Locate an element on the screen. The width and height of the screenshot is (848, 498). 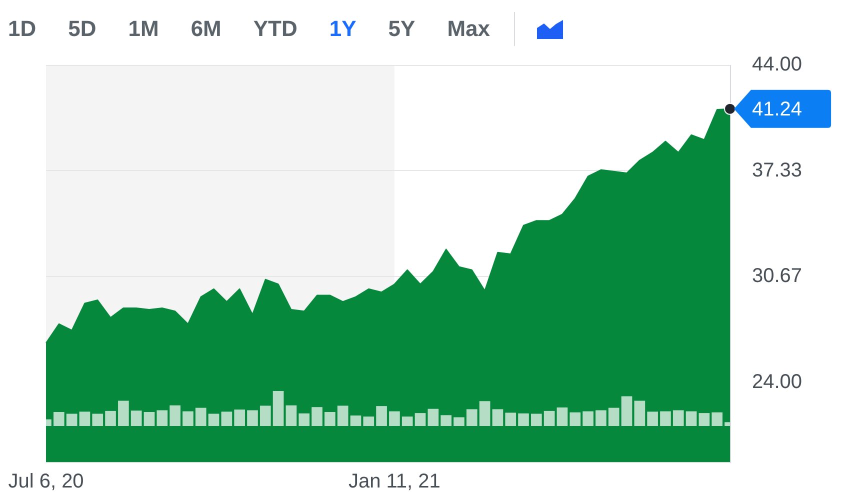
y-tick-label: 37.33 is located at coordinates (777, 170).